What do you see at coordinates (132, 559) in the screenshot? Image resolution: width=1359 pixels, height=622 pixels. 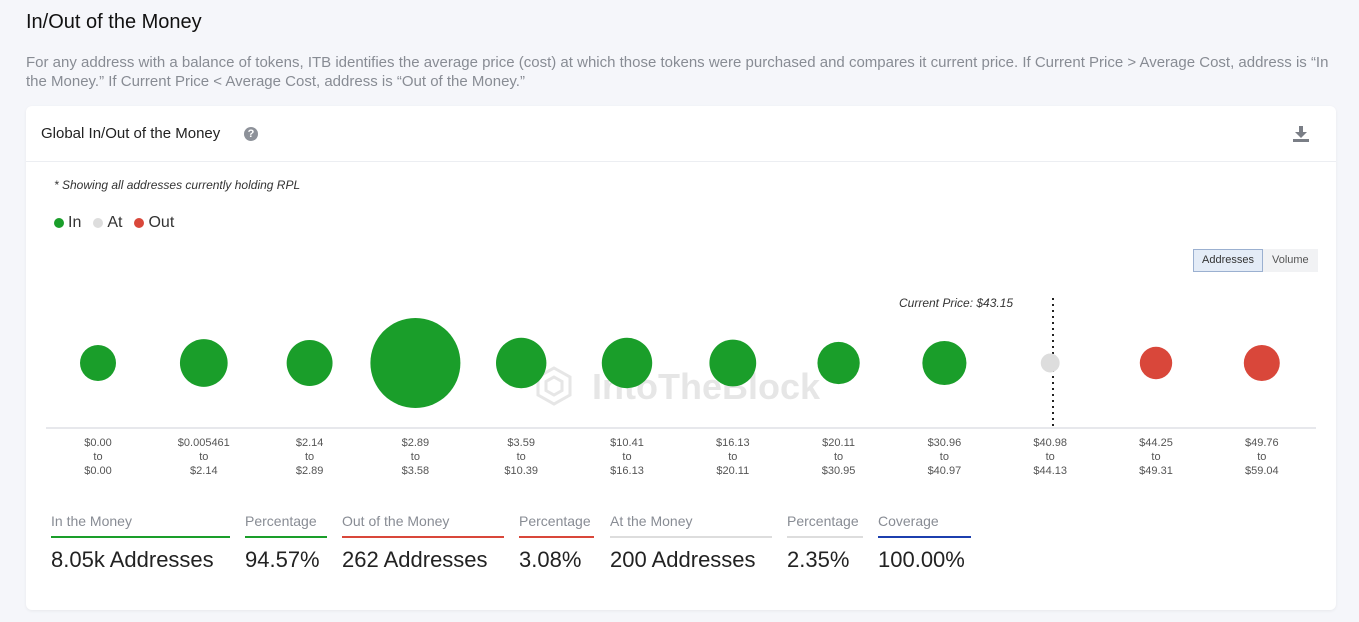 I see `stat-value: 8.05k Addresses` at bounding box center [132, 559].